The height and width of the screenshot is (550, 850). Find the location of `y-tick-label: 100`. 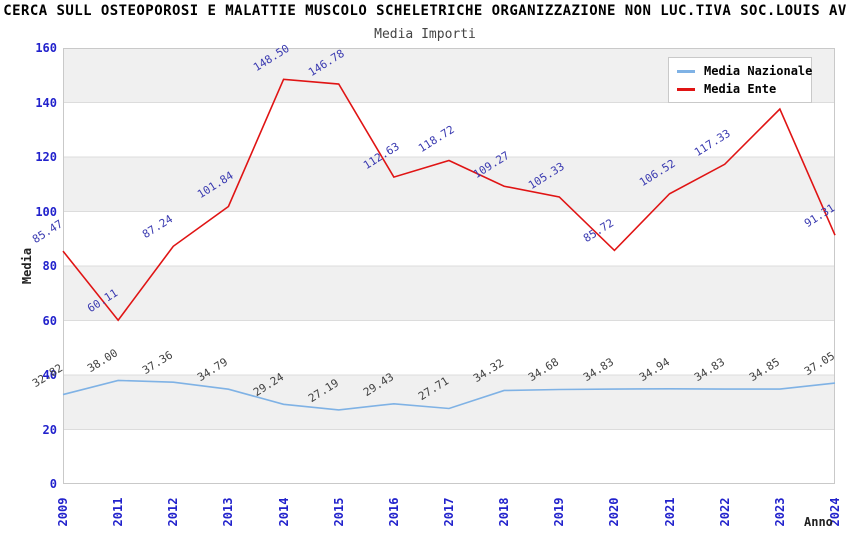

y-tick-label: 100 is located at coordinates (46, 211).